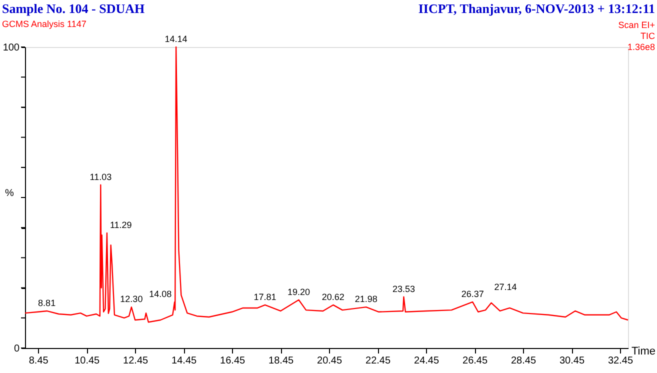 The width and height of the screenshot is (657, 373). Describe the element at coordinates (281, 361) in the screenshot. I see `x-tick-label: 18.45` at that location.